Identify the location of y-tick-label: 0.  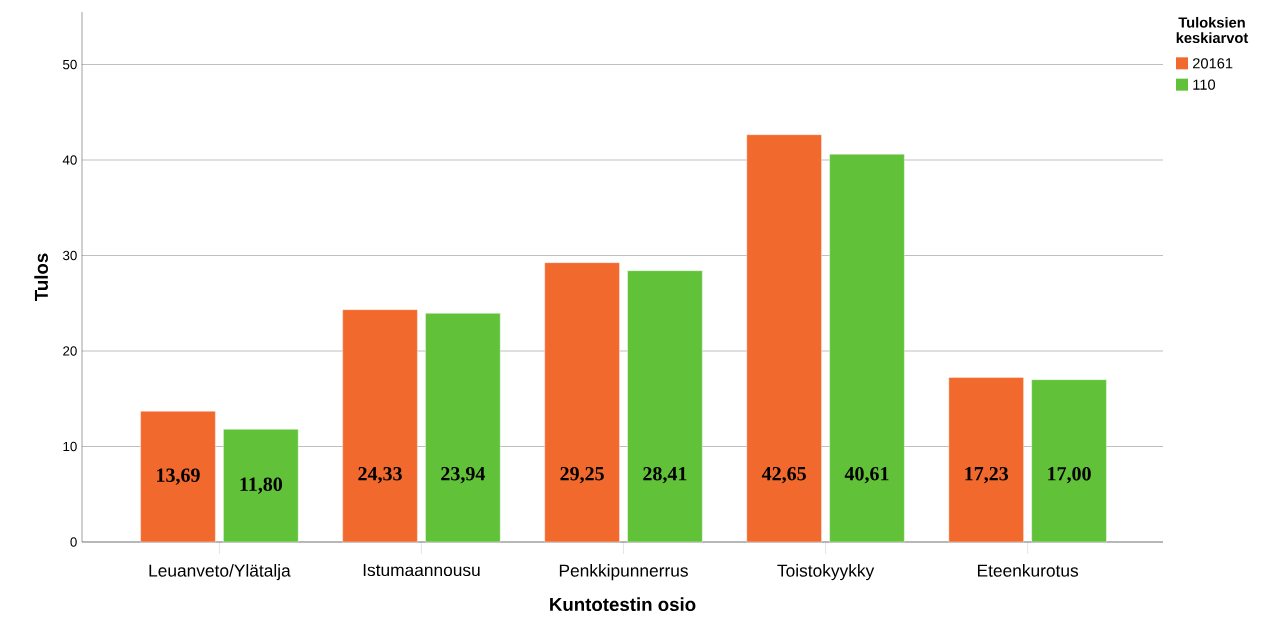
(73, 542).